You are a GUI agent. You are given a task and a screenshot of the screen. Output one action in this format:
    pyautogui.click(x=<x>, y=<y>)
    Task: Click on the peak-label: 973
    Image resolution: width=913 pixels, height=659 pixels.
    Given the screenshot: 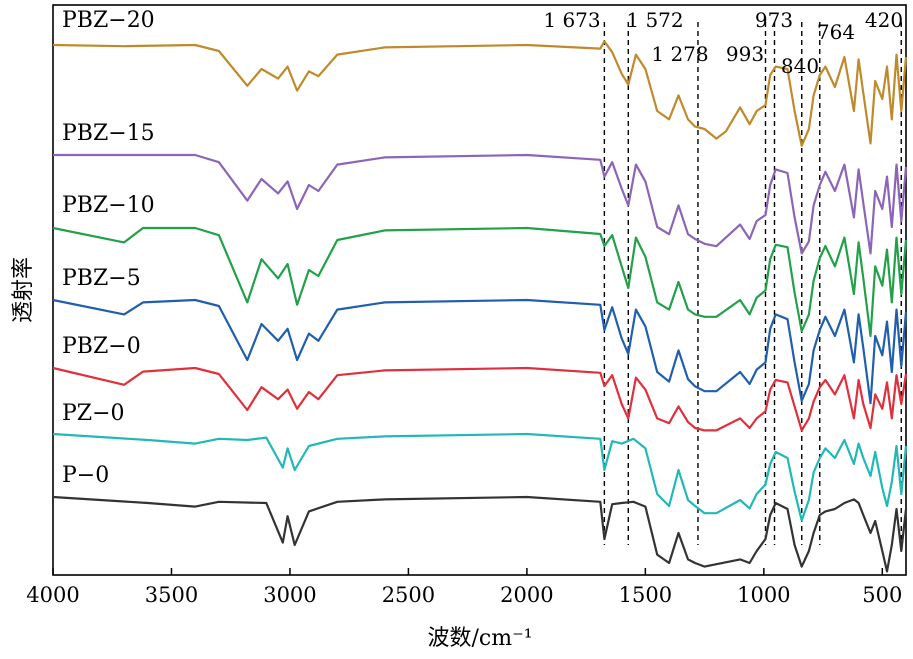 What is the action you would take?
    pyautogui.click(x=774, y=20)
    